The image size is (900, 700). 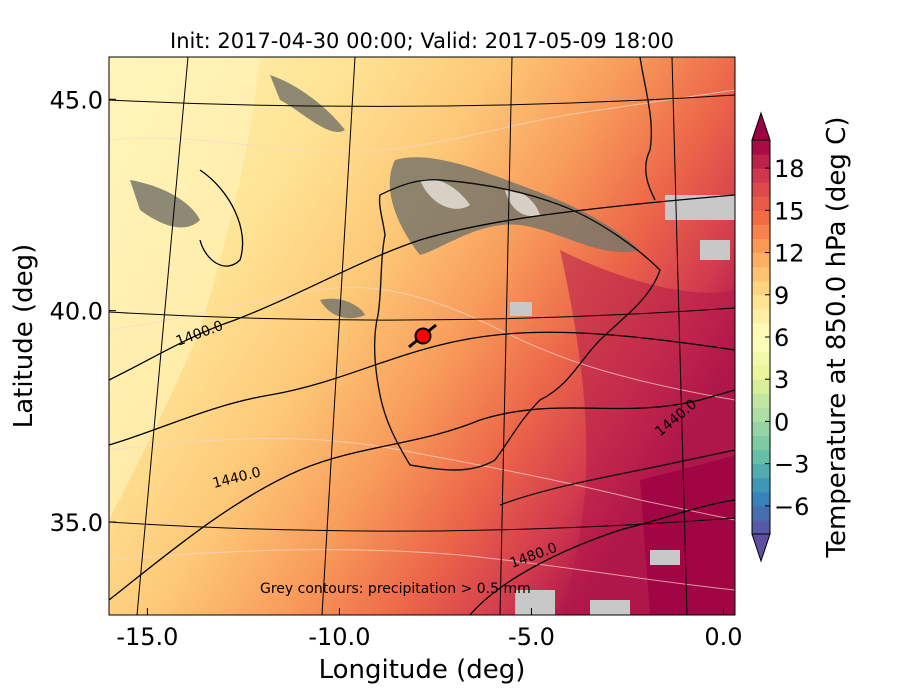 What do you see at coordinates (761, 126) in the screenshot?
I see `colorbar-extend-top` at bounding box center [761, 126].